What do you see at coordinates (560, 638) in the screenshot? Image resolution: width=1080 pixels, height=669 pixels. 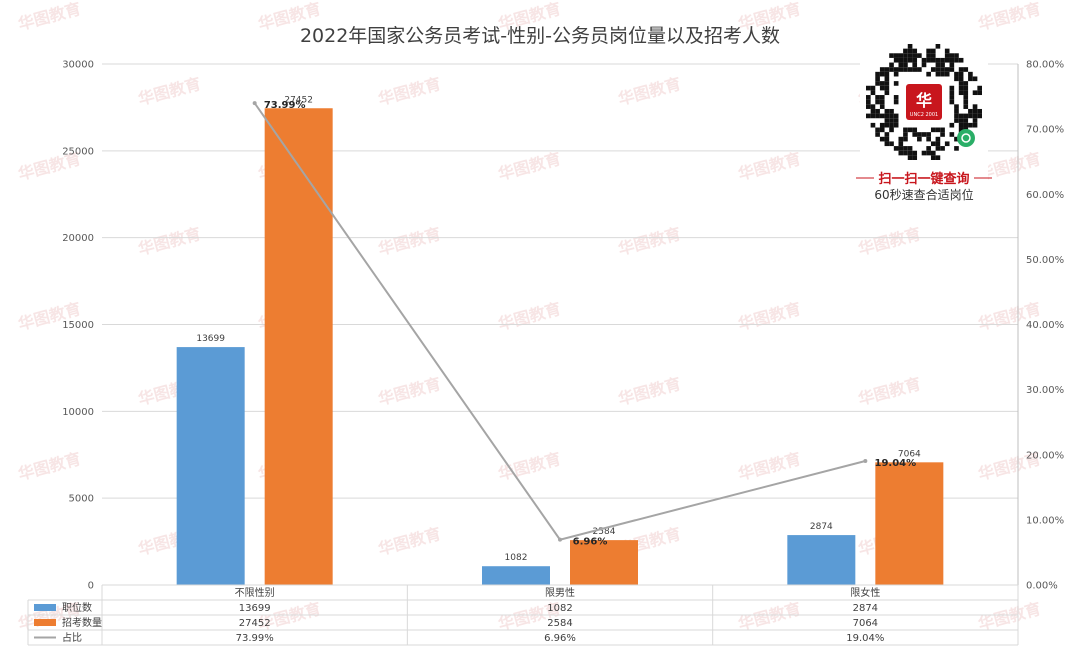 I see `table-cell: 6.96%` at bounding box center [560, 638].